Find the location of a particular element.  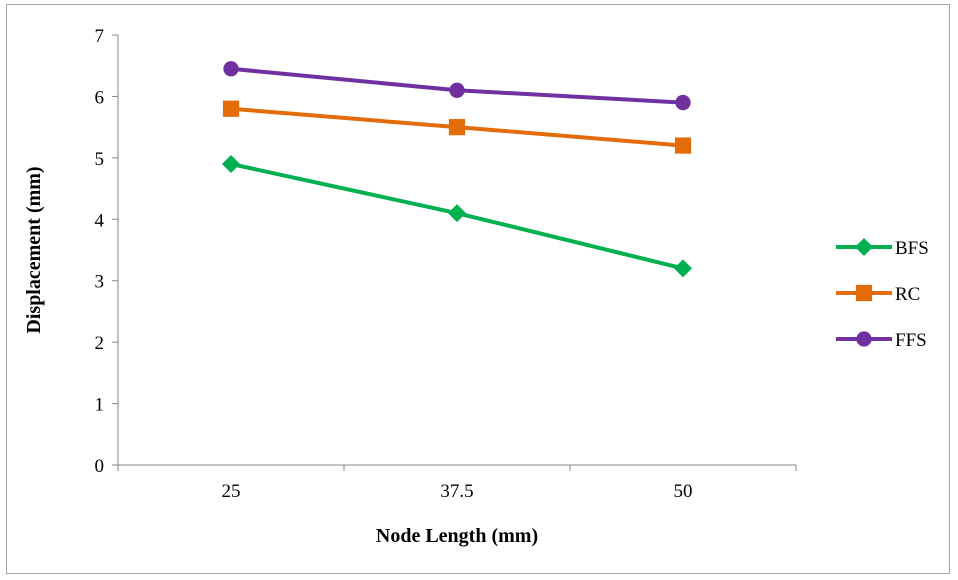

y-tick-label: 7 is located at coordinates (100, 36).